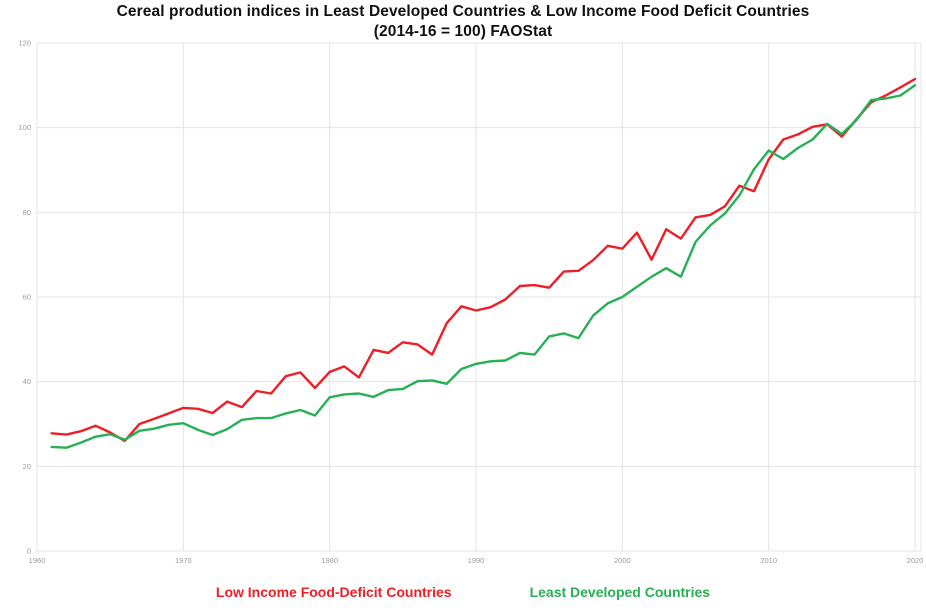 Image resolution: width=926 pixels, height=616 pixels. What do you see at coordinates (27, 381) in the screenshot?
I see `y-tick-label: 40` at bounding box center [27, 381].